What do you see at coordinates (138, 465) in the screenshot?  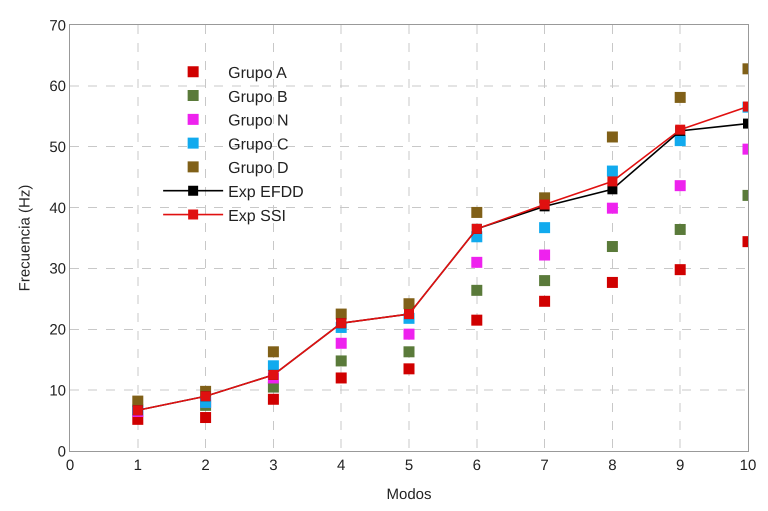 I see `x-tick-label: 1` at bounding box center [138, 465].